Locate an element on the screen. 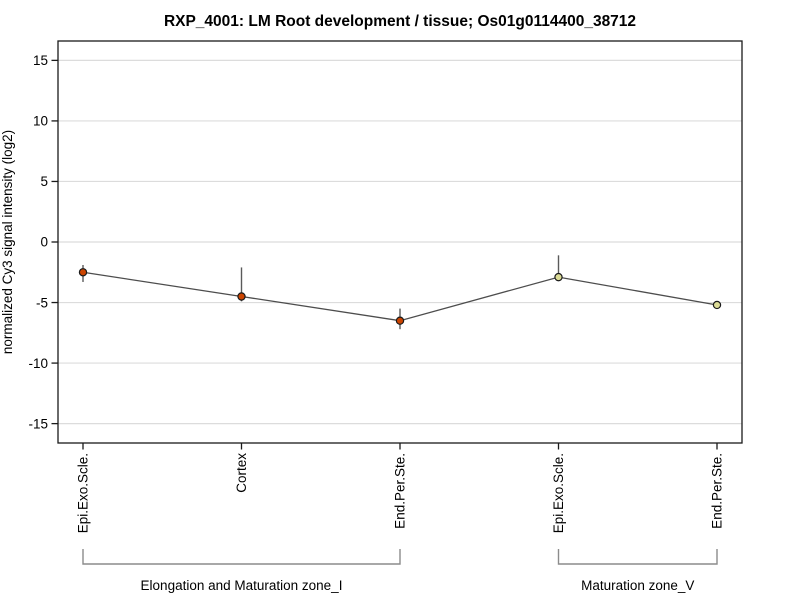 The height and width of the screenshot is (600, 800). y-tick-label: -5 is located at coordinates (42, 302).